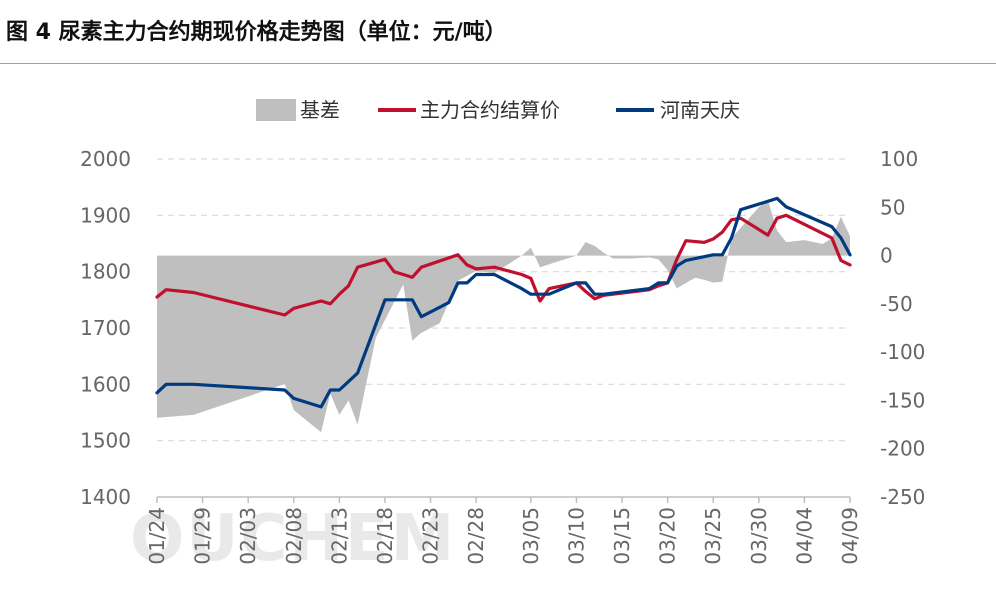 Image resolution: width=996 pixels, height=607 pixels. What do you see at coordinates (105, 328) in the screenshot?
I see `y-left-tick-label: 1700` at bounding box center [105, 328].